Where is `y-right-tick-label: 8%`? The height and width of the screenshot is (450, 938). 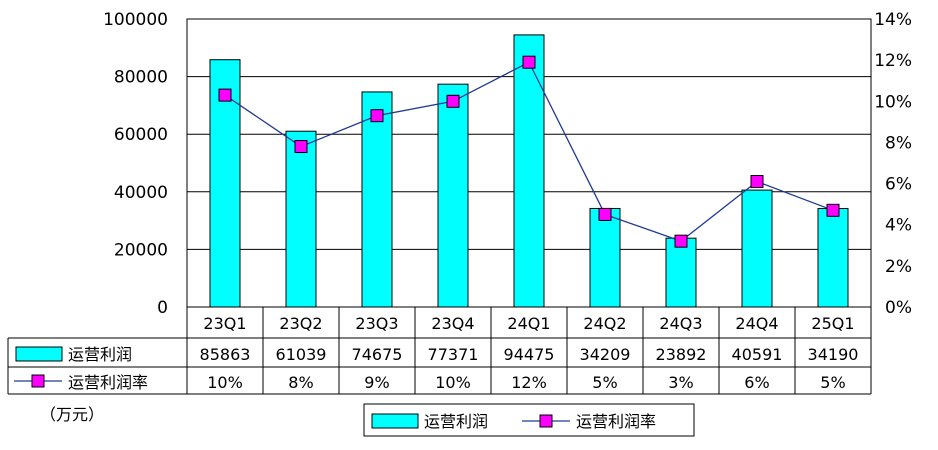 y-right-tick-label: 8% is located at coordinates (898, 143).